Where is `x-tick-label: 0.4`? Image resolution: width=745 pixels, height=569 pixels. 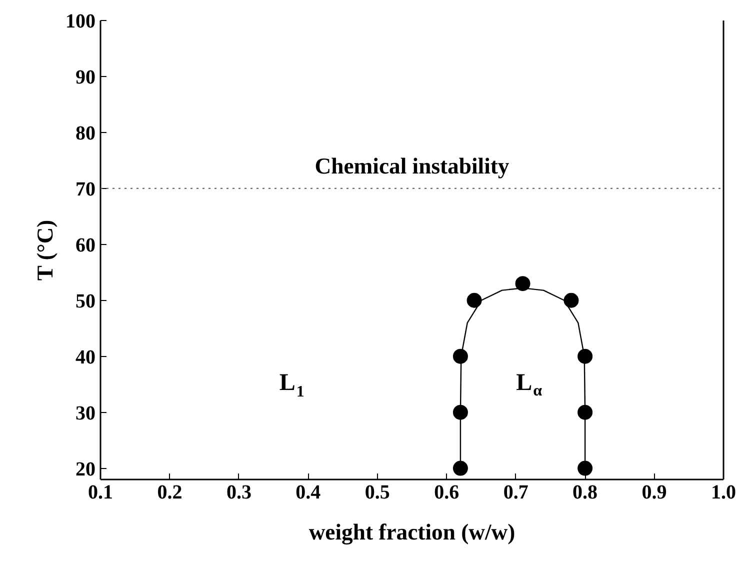 x-tick-label: 0.4 is located at coordinates (308, 493).